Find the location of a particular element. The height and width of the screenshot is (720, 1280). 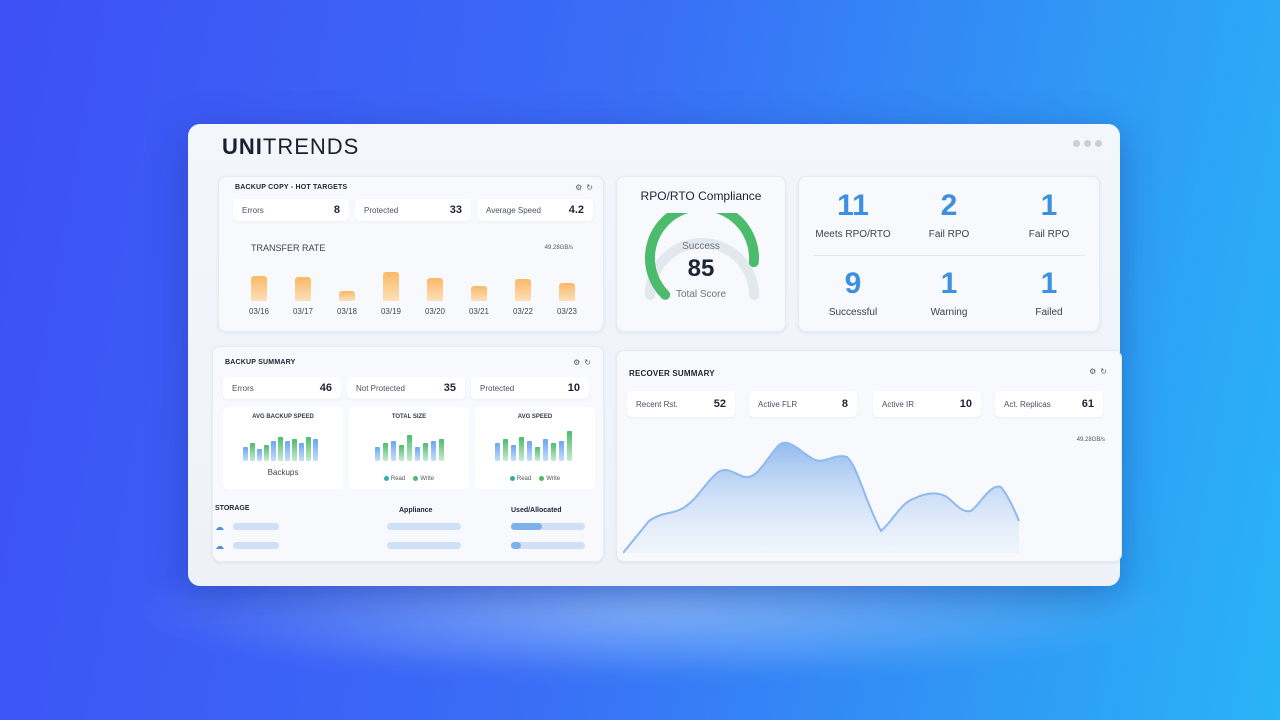

total-size-chart: TOTAL SIZE Read Write is located at coordinates (409, 448).